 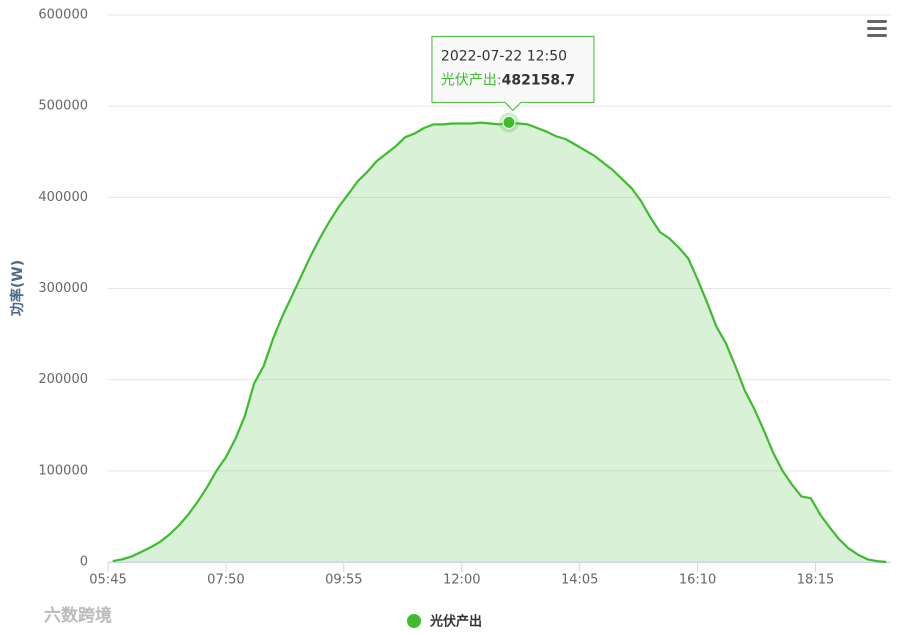 What do you see at coordinates (63, 470) in the screenshot?
I see `y-tick-label: 100000` at bounding box center [63, 470].